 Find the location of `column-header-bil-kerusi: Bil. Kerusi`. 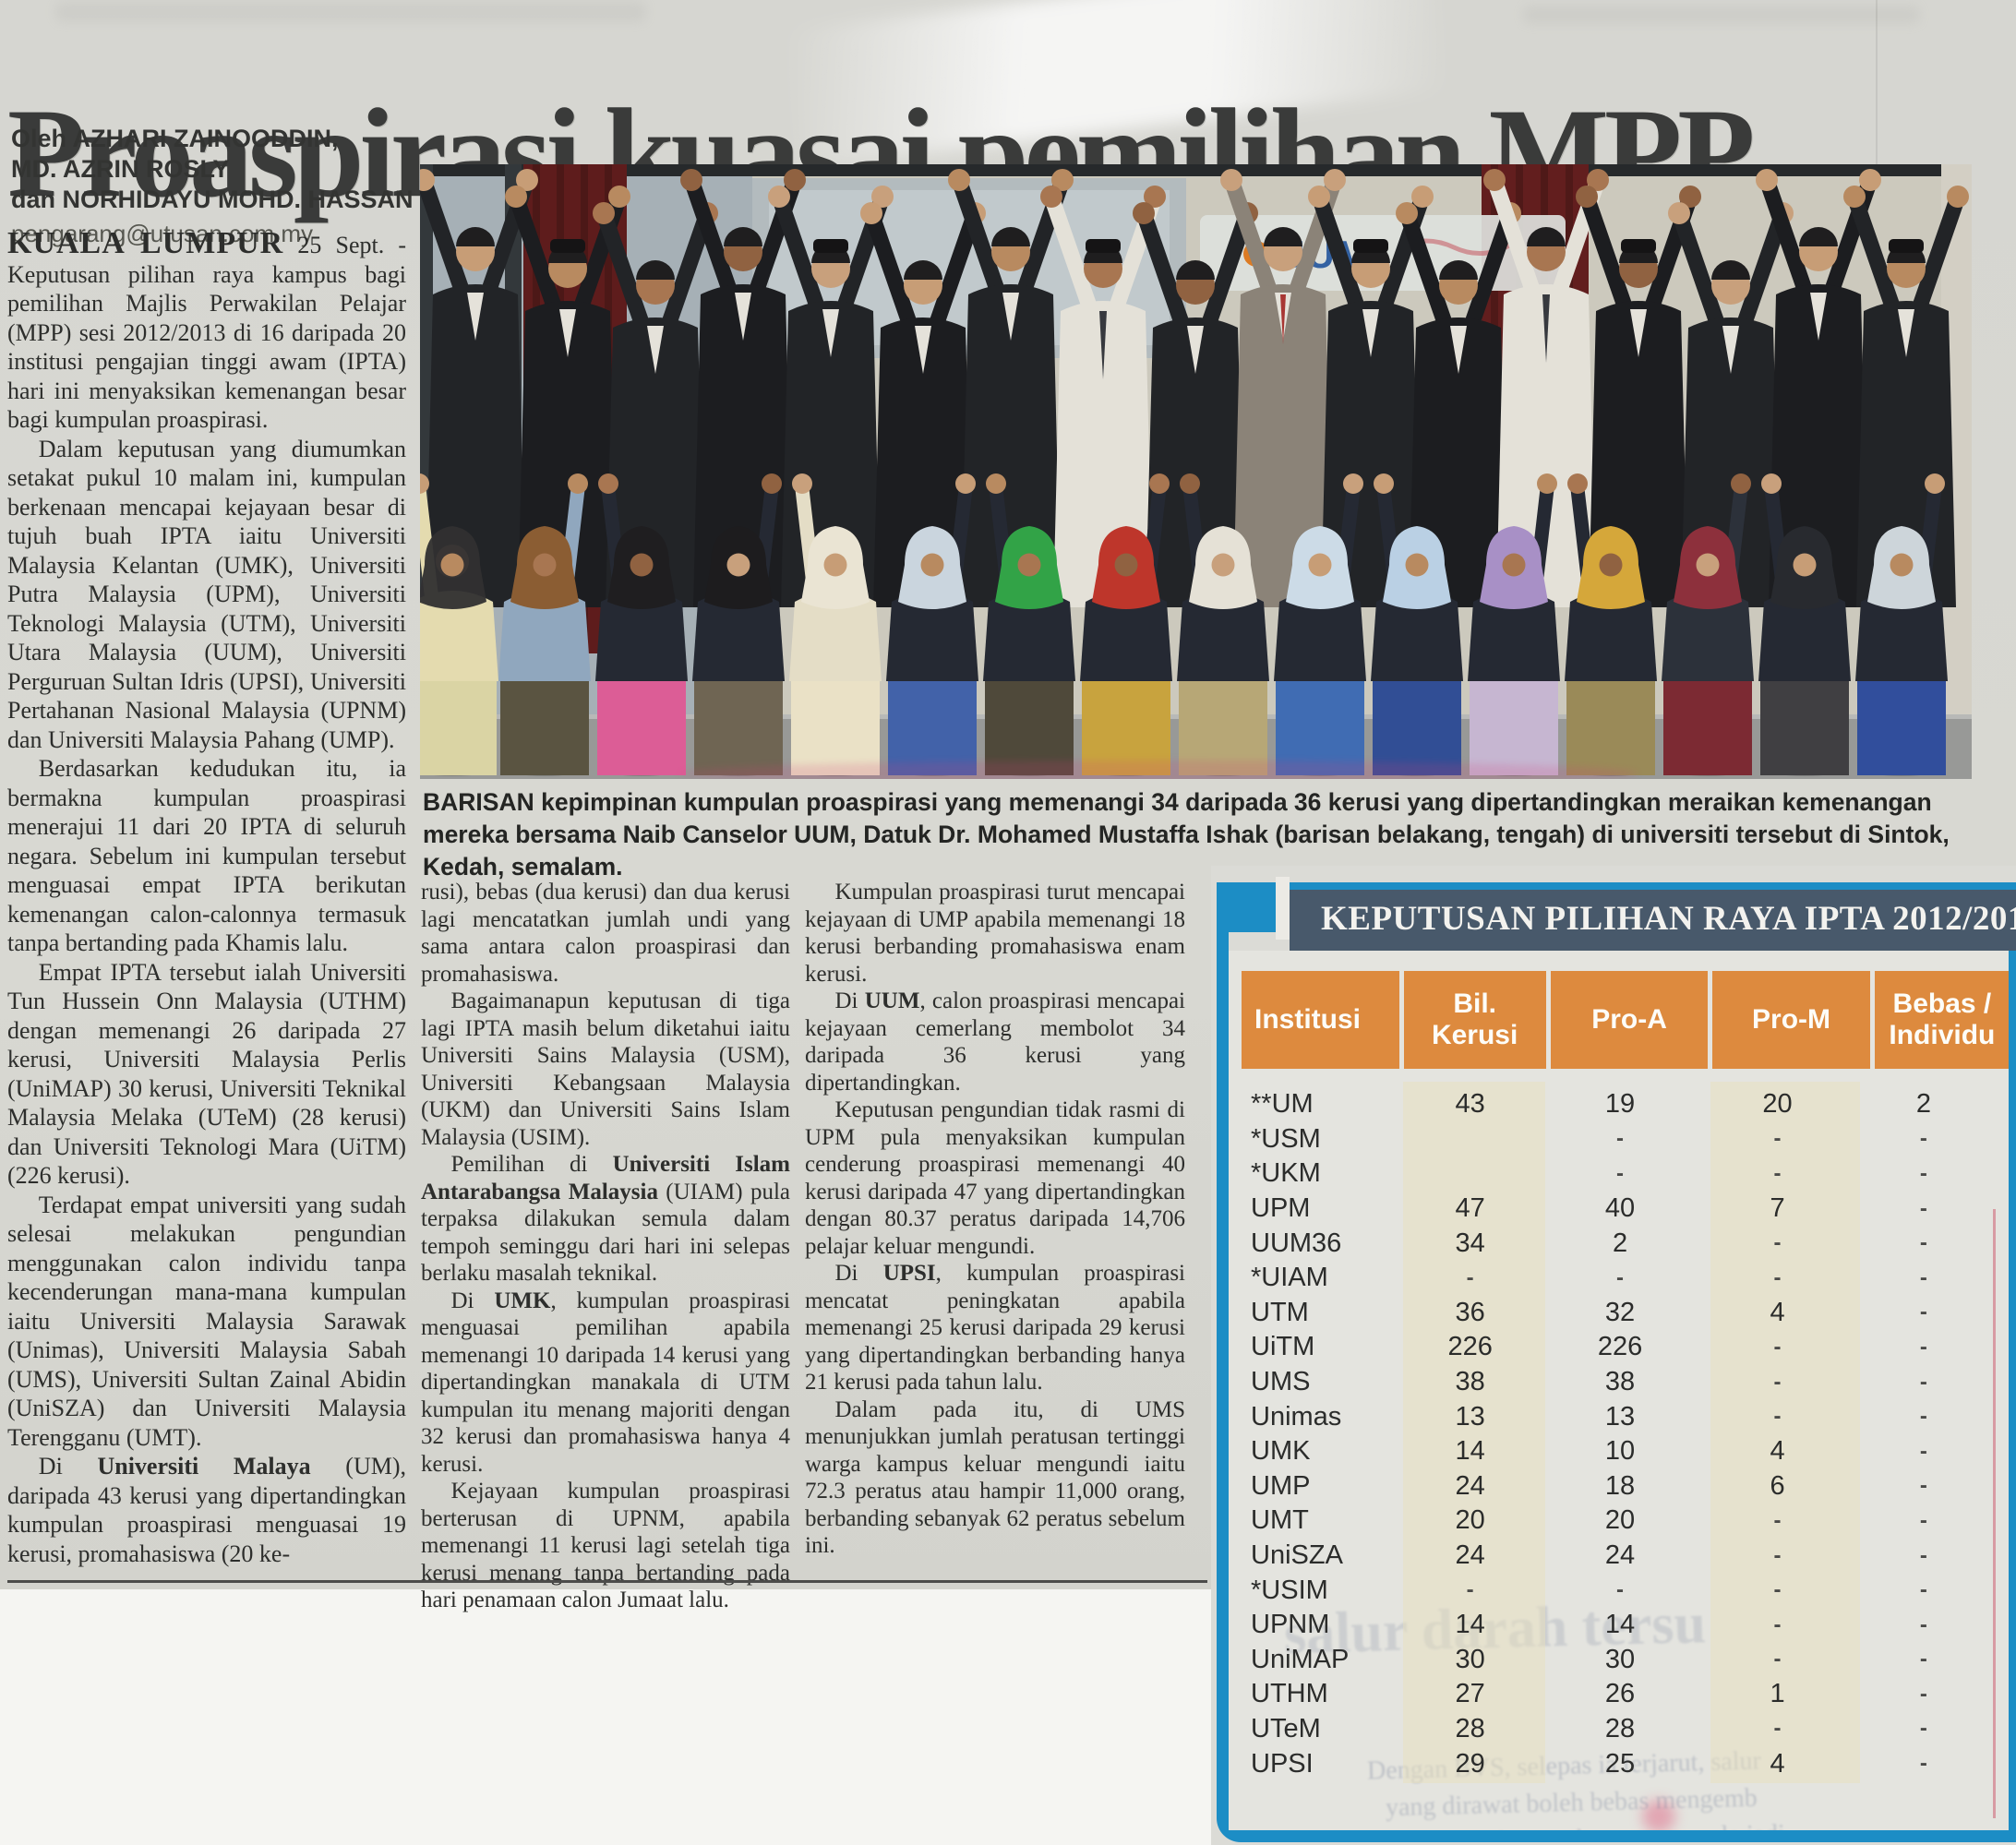

column-header-bil-kerusi: Bil. Kerusi is located at coordinates (1474, 1020).